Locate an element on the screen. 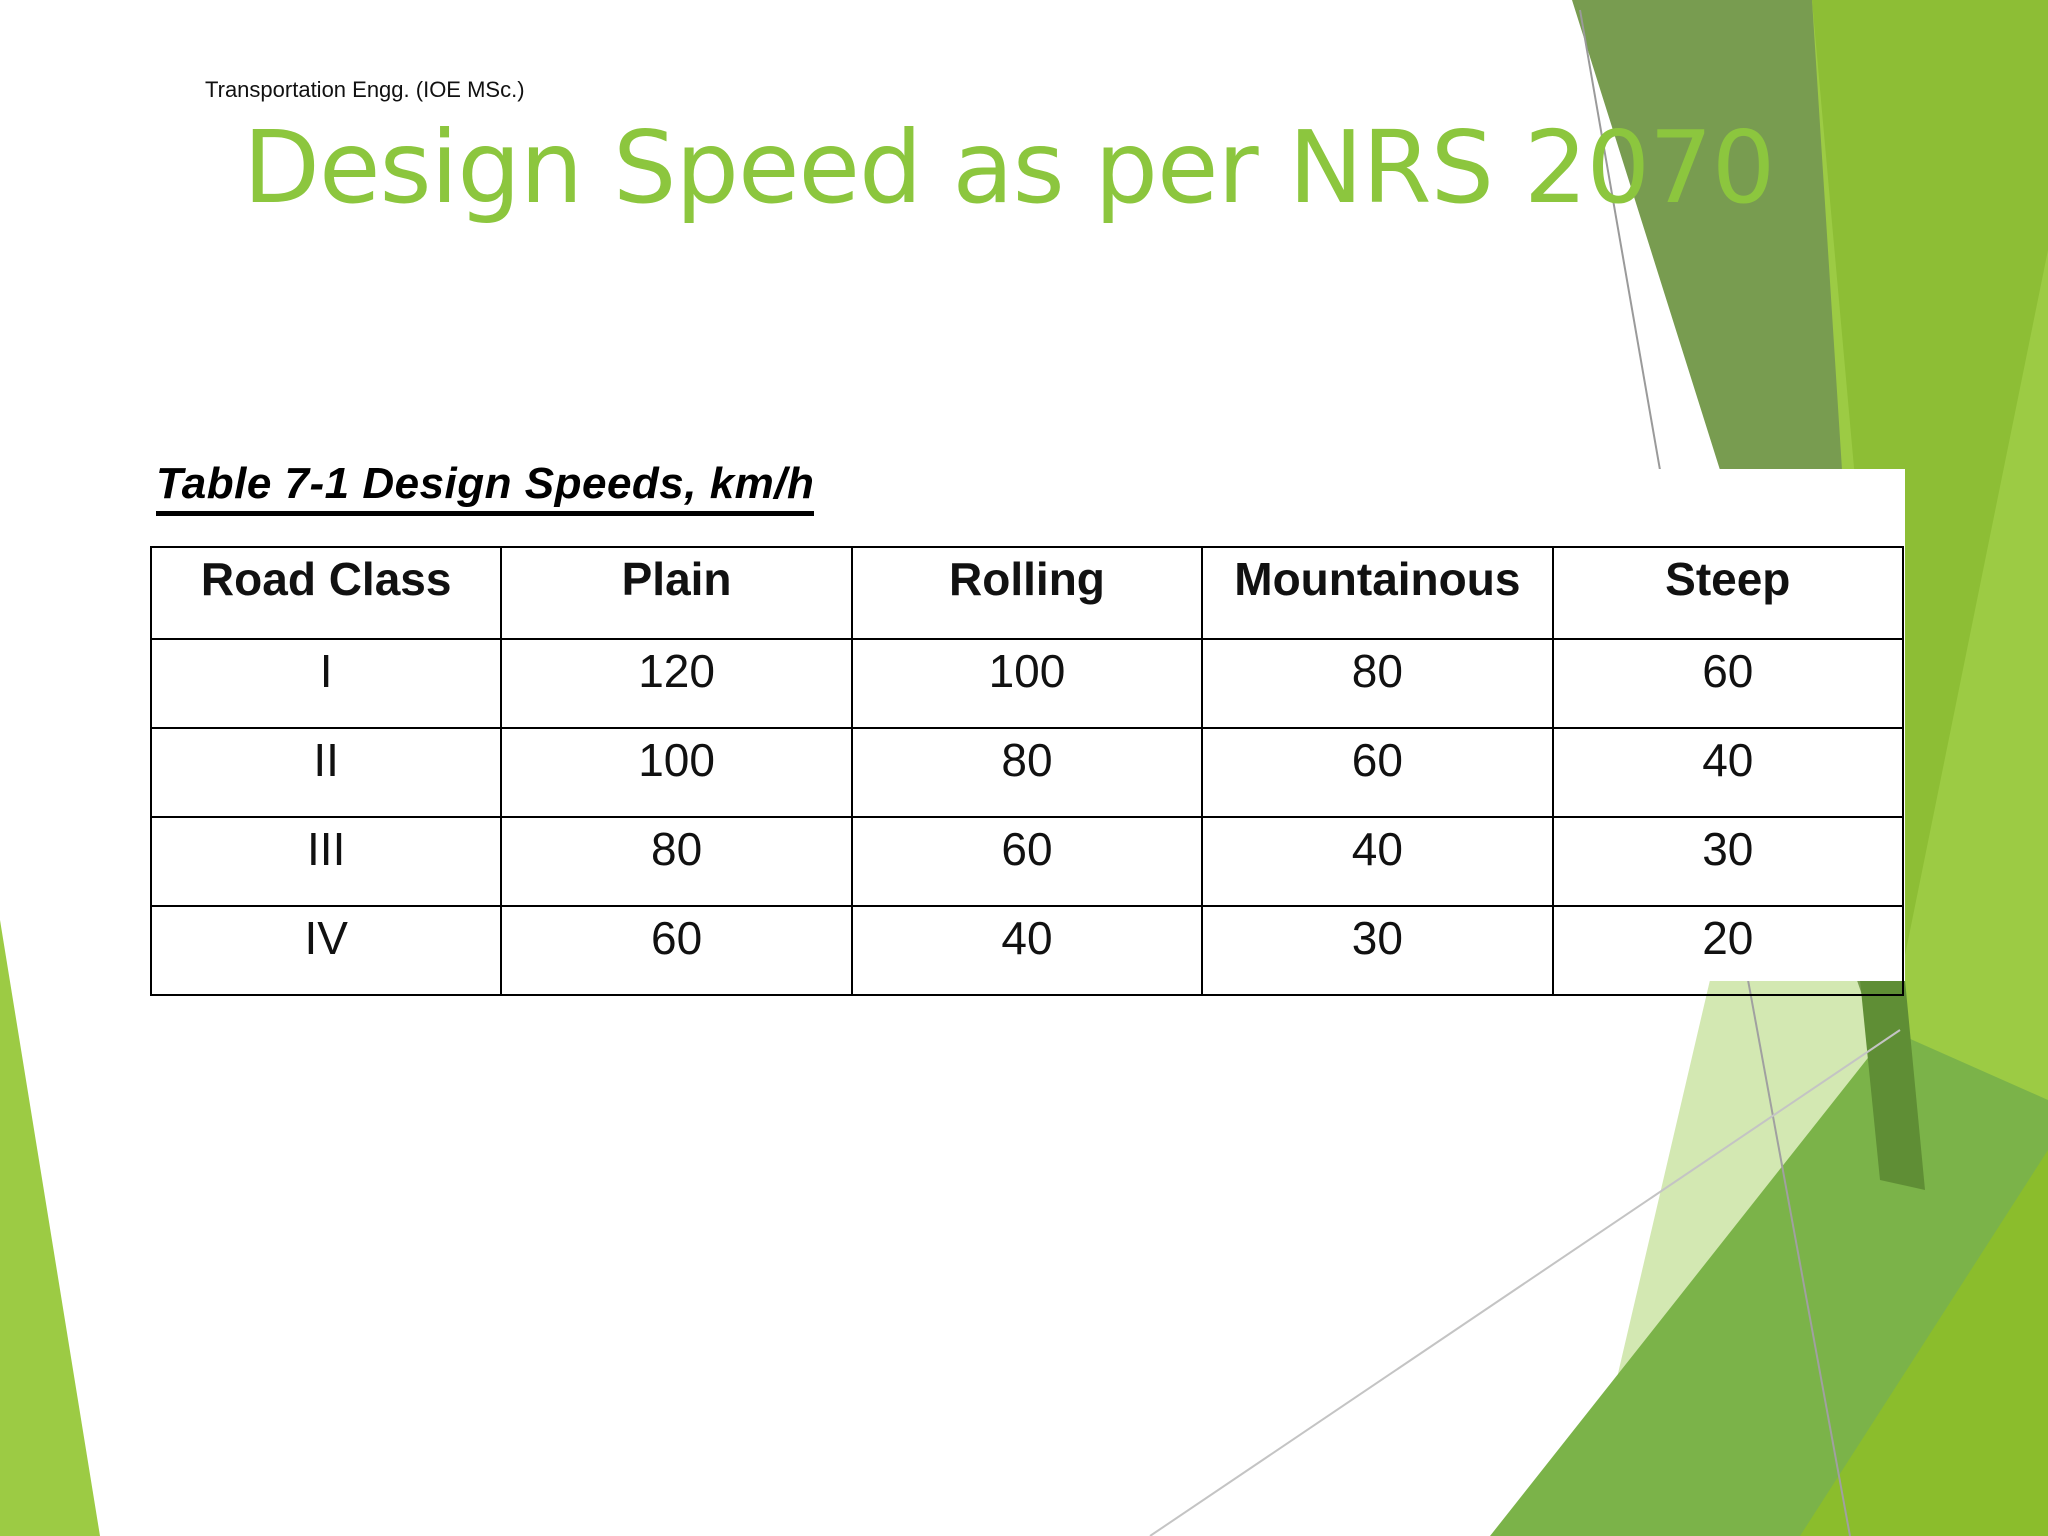 This screenshot has width=2048, height=1536. cell-steep: 20 is located at coordinates (1728, 950).